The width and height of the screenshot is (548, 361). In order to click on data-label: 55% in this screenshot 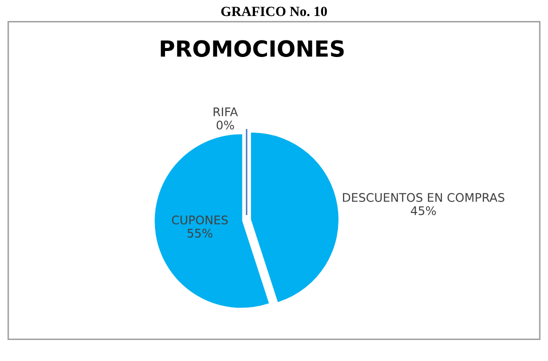, I will do `click(200, 233)`.